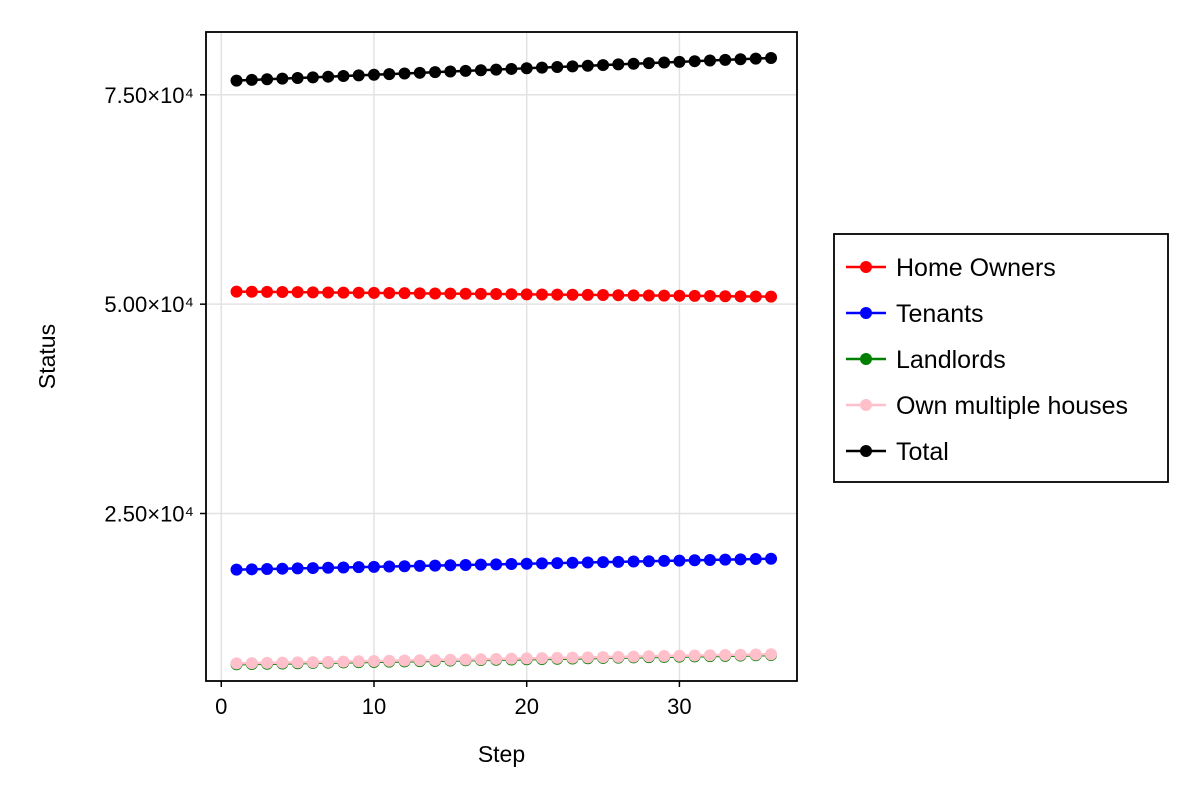 Image resolution: width=1200 pixels, height=800 pixels. What do you see at coordinates (922, 452) in the screenshot?
I see `legend-label: Total` at bounding box center [922, 452].